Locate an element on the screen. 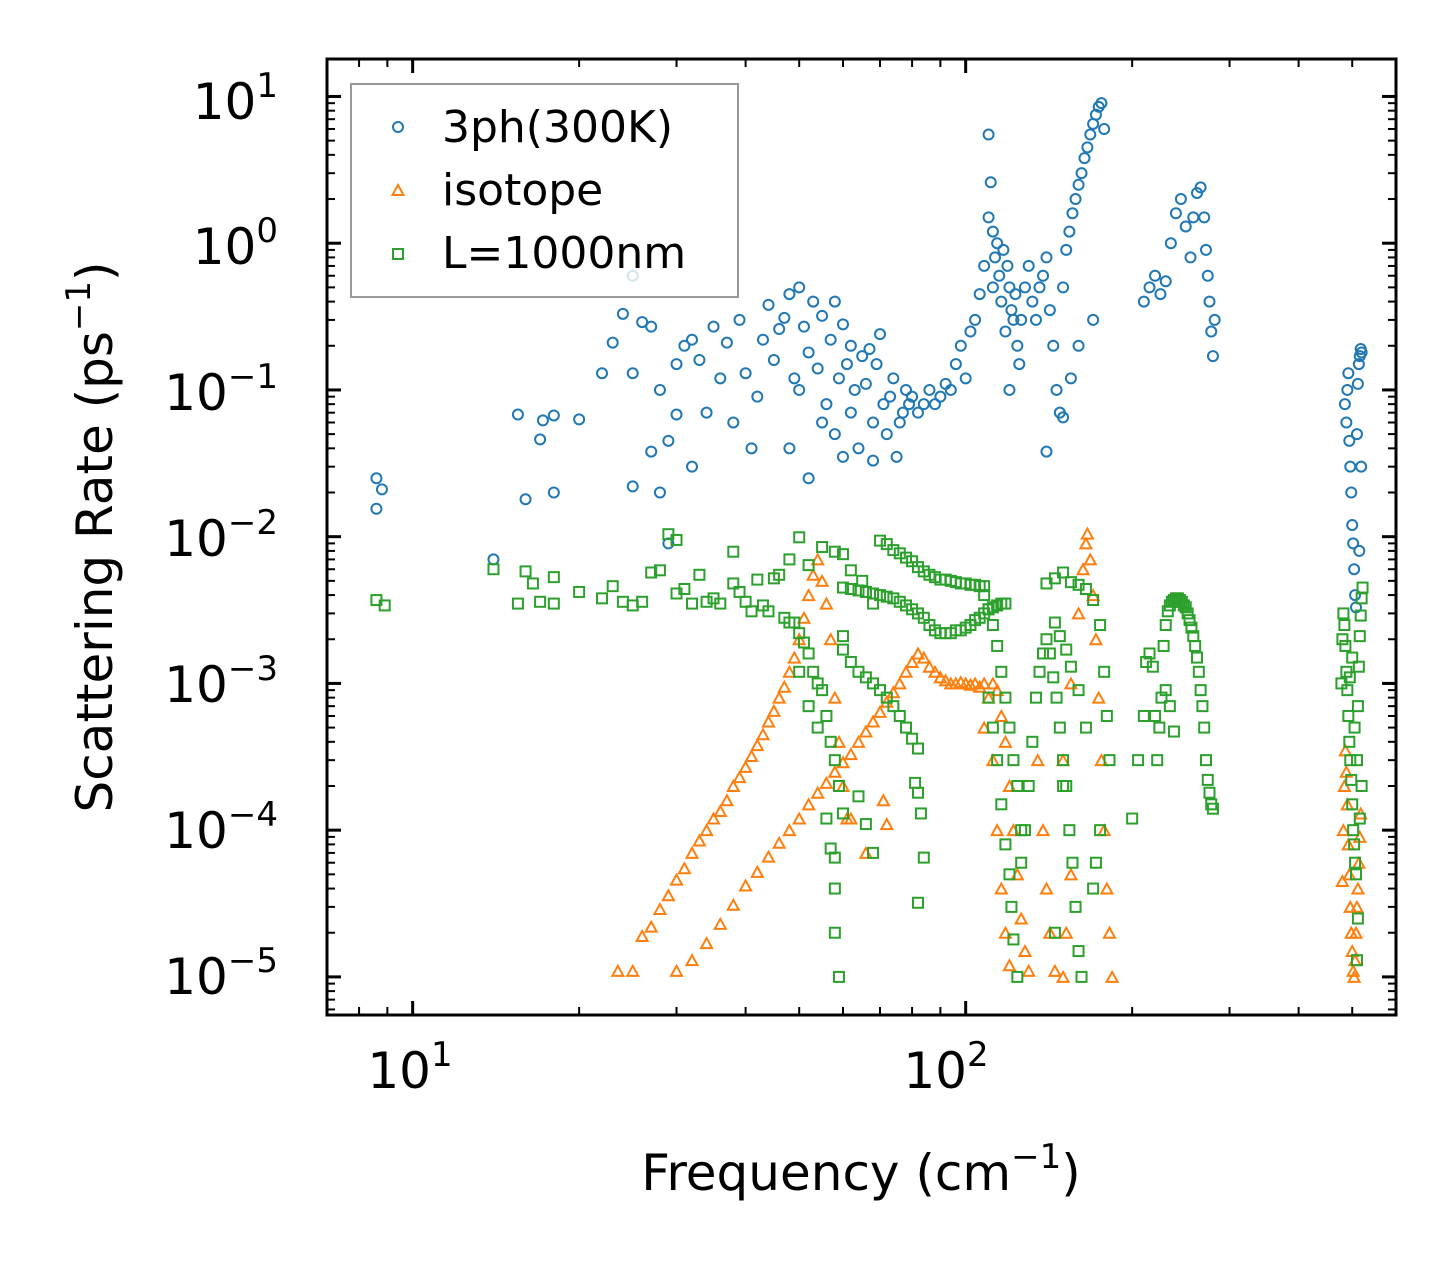 The height and width of the screenshot is (1265, 1455). y-tick-label: 101 is located at coordinates (235, 98).